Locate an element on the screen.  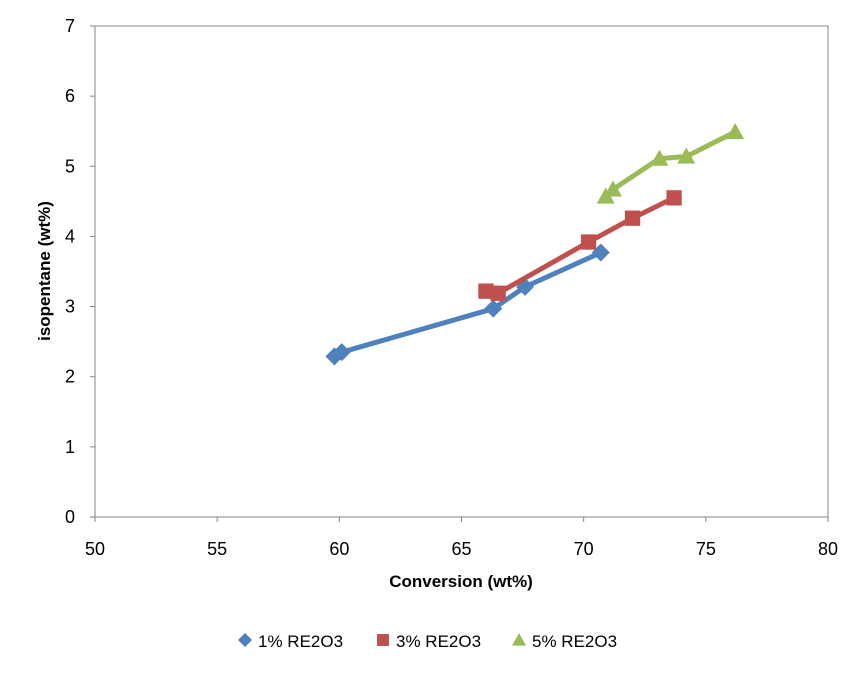
y-tick-label: 0 is located at coordinates (70, 517).